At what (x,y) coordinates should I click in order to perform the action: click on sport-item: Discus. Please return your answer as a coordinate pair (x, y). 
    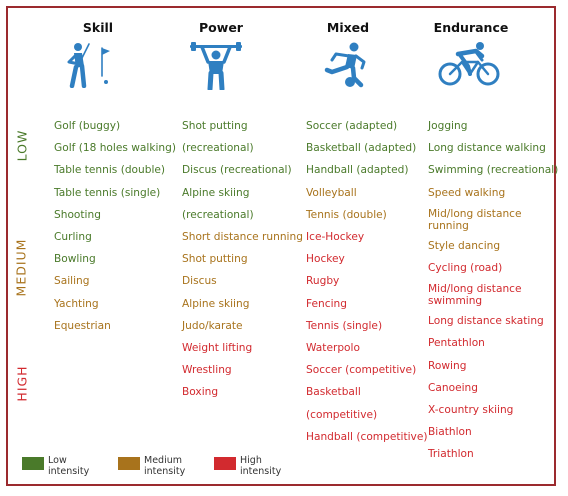
    Looking at the image, I should click on (199, 281).